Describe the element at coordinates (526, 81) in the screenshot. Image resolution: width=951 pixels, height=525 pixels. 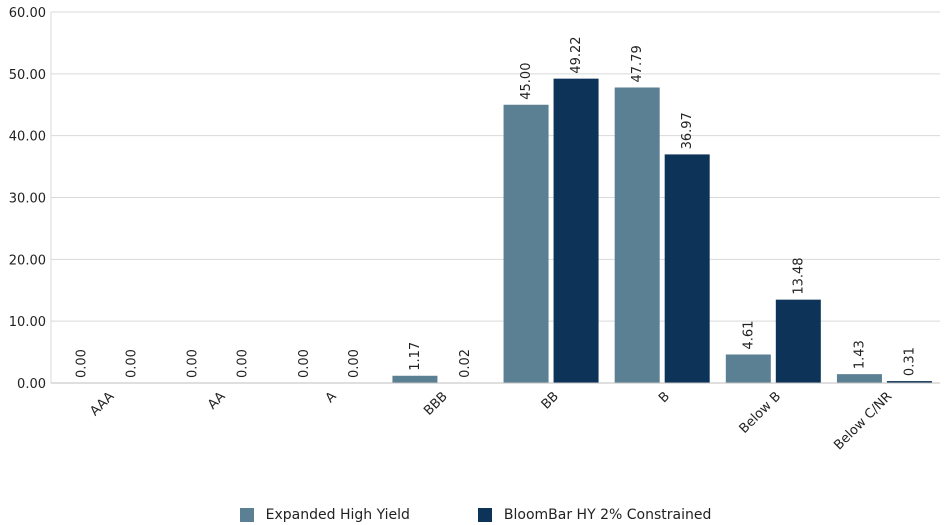
I see `data-label: 45.00` at that location.